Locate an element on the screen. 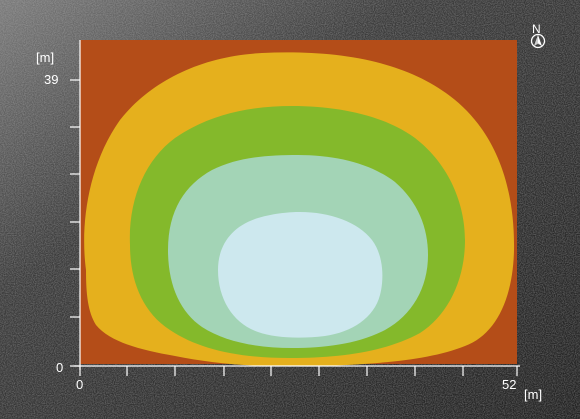 The image size is (580, 419). y-axis-unit: [m] is located at coordinates (45, 57).